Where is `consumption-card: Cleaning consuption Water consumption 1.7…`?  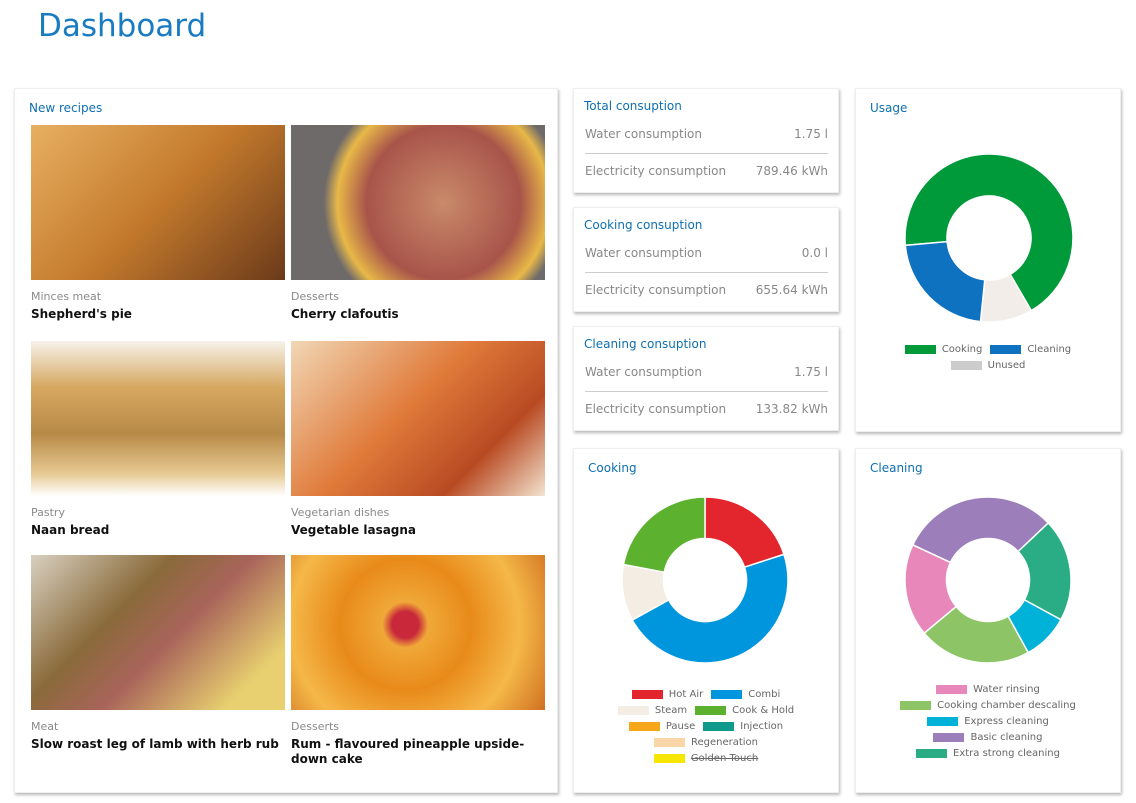
consumption-card: Cleaning consuption Water consumption 1.7… is located at coordinates (706, 378).